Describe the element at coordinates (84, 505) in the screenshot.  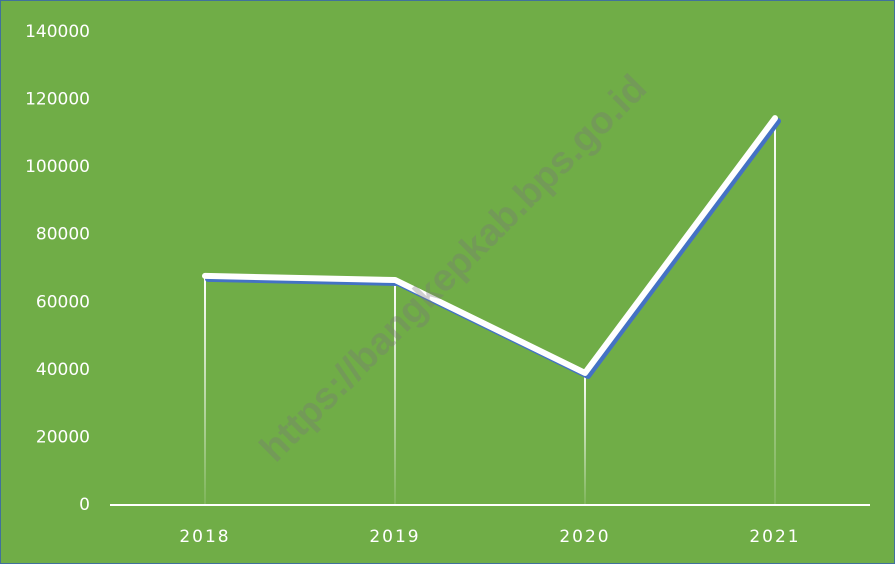
I see `y-tick-label: 0` at that location.